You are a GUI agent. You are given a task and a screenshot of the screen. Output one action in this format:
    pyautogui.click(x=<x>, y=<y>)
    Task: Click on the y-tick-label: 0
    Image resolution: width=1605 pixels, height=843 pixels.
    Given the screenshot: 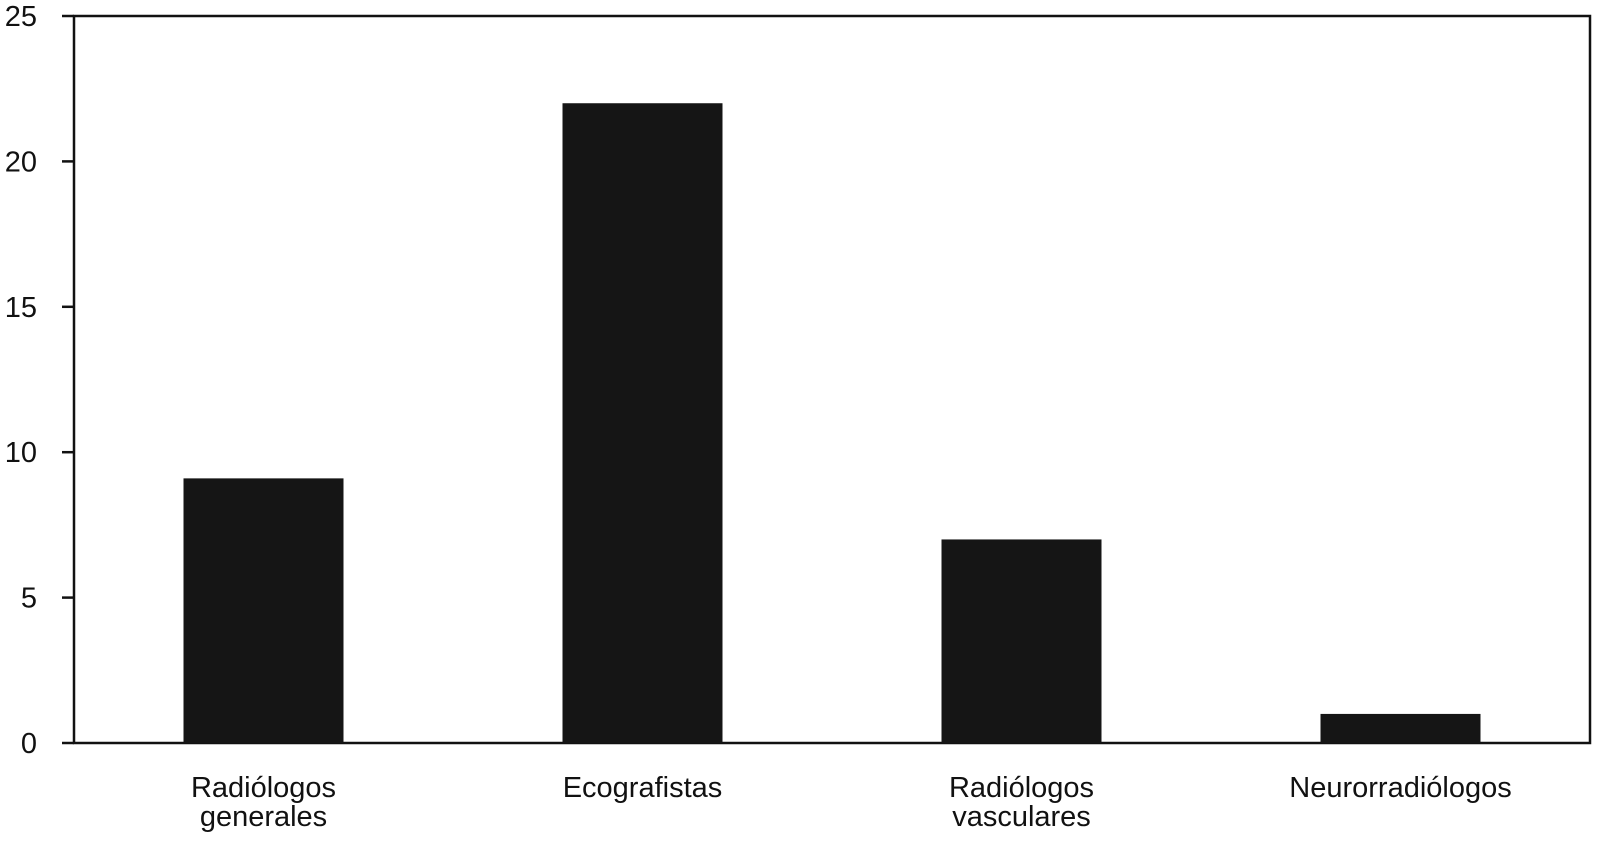 What is the action you would take?
    pyautogui.click(x=29, y=744)
    